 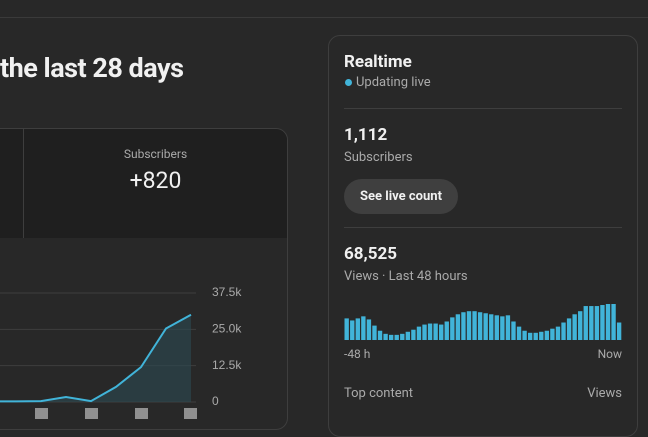 What do you see at coordinates (379, 393) in the screenshot?
I see `top-content-label: Top content` at bounding box center [379, 393].